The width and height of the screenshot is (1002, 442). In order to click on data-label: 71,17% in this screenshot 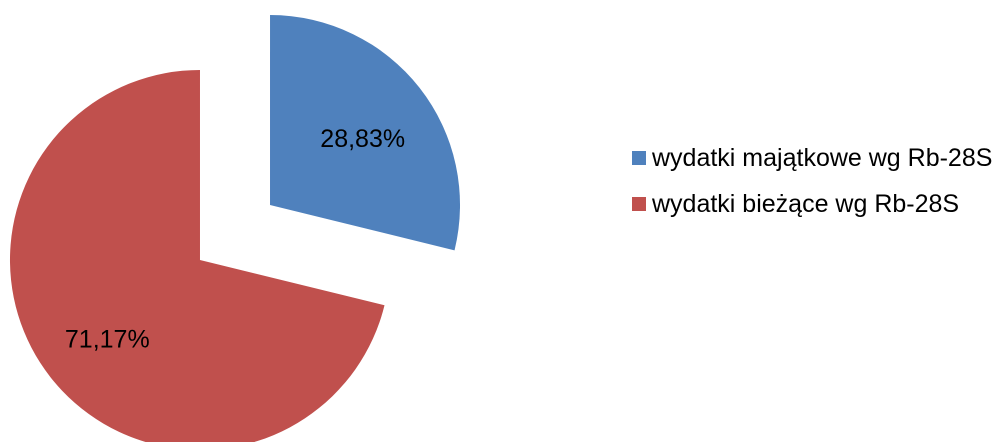, I will do `click(107, 339)`.